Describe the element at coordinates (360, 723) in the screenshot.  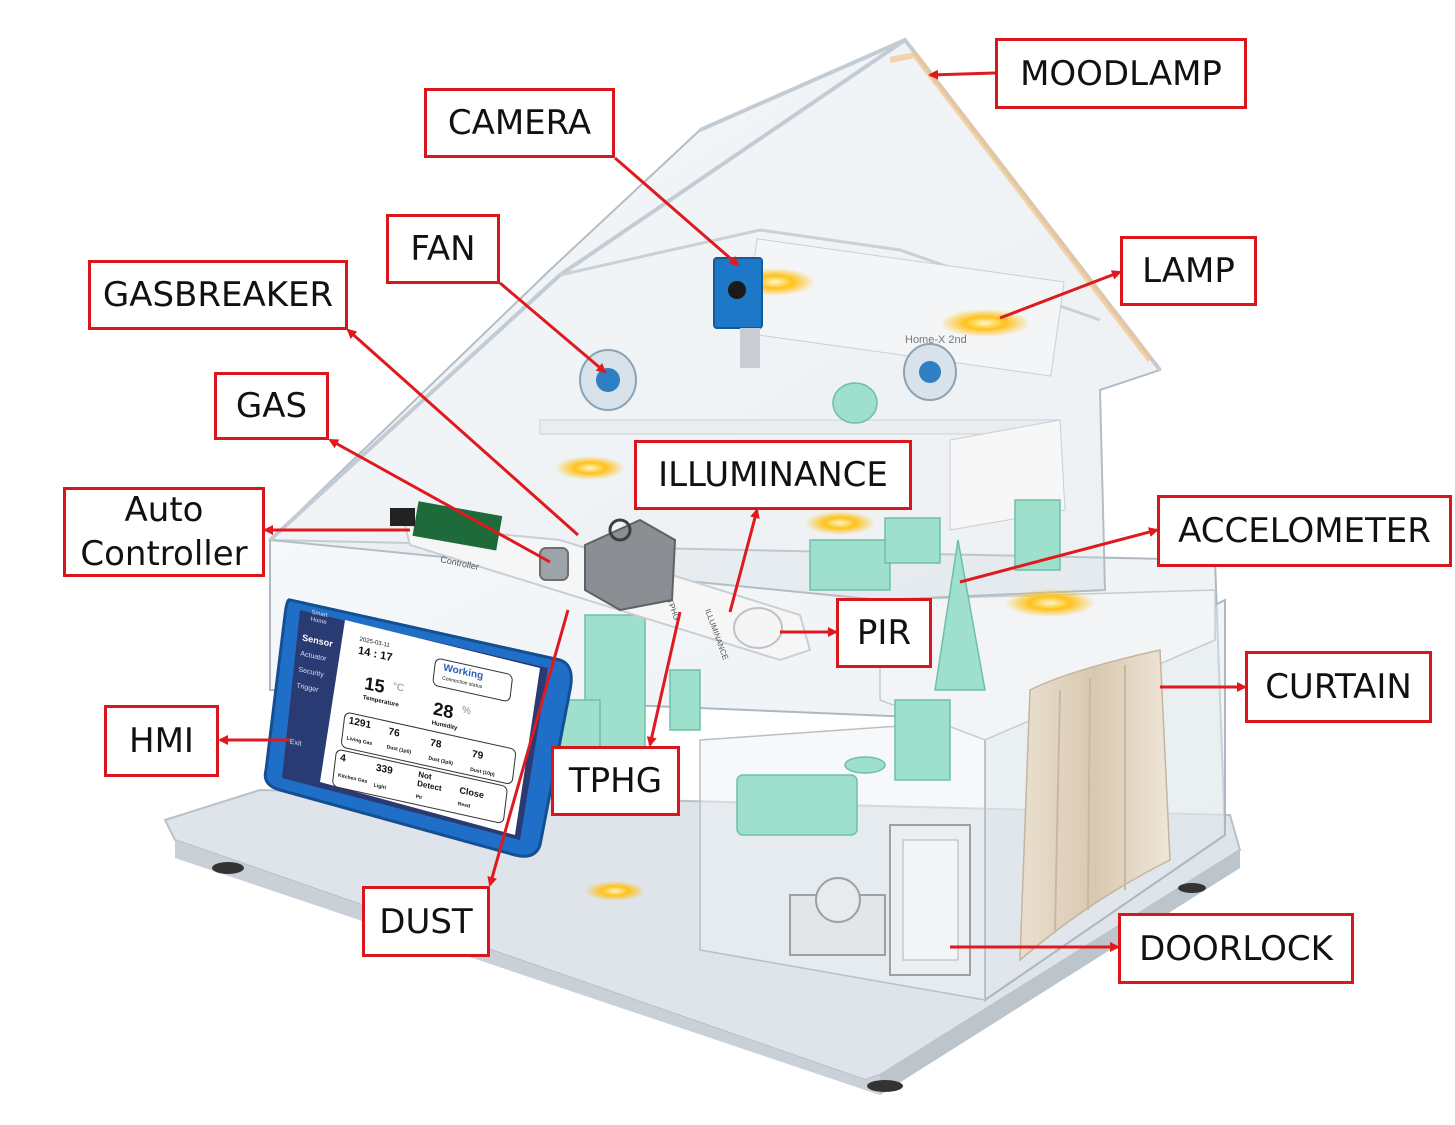
I see `hmi-living-gas-value: 1291` at that location.